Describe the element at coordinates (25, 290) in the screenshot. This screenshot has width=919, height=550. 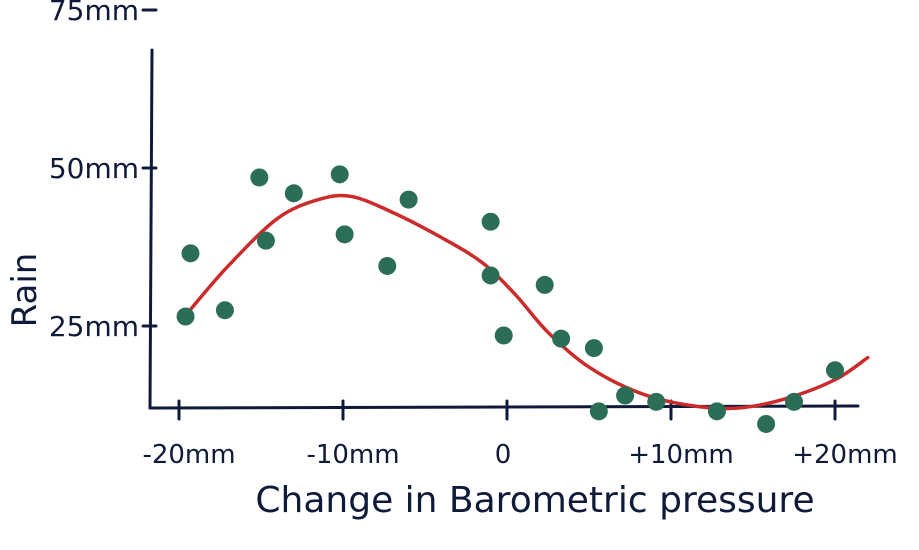
I see `y-axis-label: Rain` at that location.